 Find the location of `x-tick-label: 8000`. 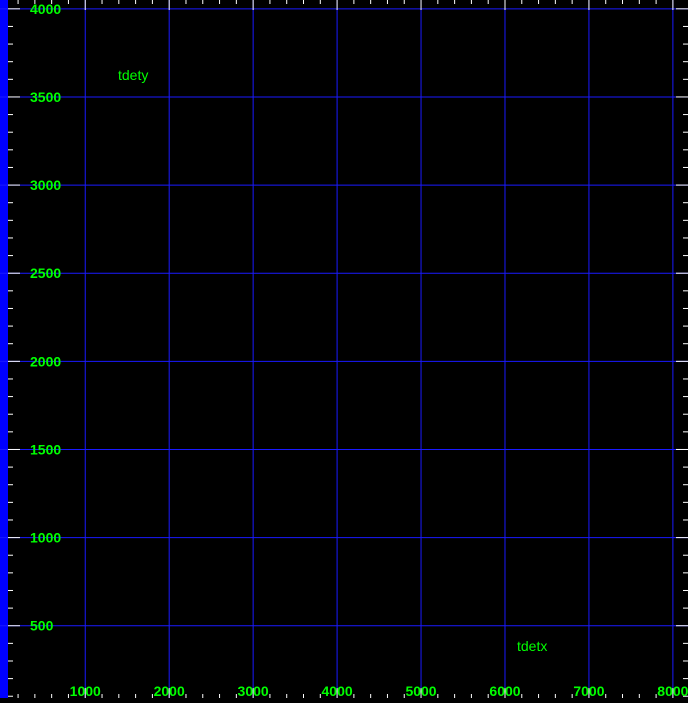

x-tick-label: 8000 is located at coordinates (672, 690).